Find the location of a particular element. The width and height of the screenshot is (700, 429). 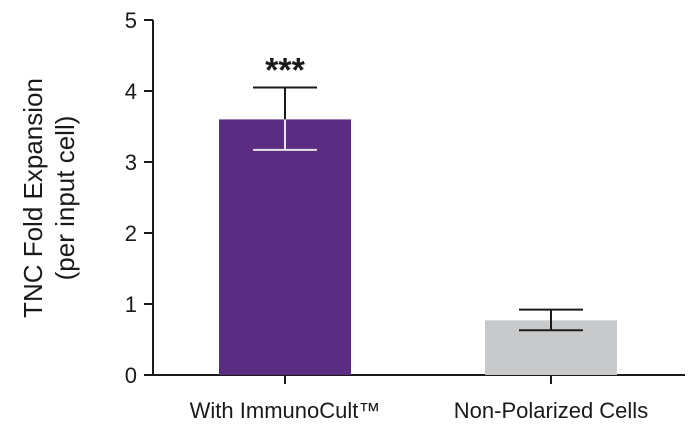

y-tick-label: 0 is located at coordinates (131, 375).